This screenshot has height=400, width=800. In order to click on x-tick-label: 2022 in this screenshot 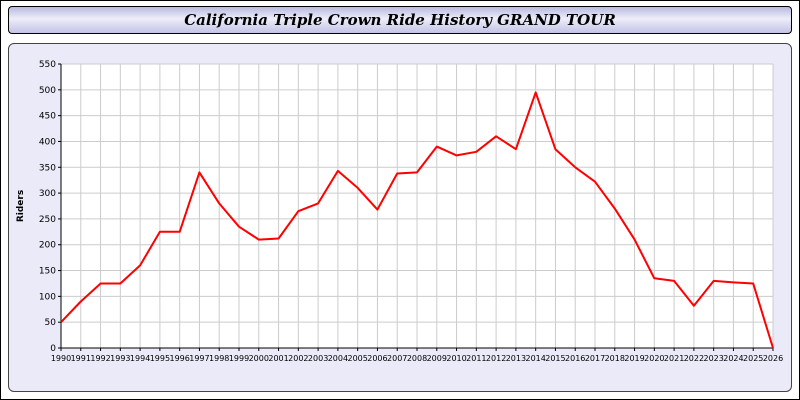, I will do `click(694, 358)`.